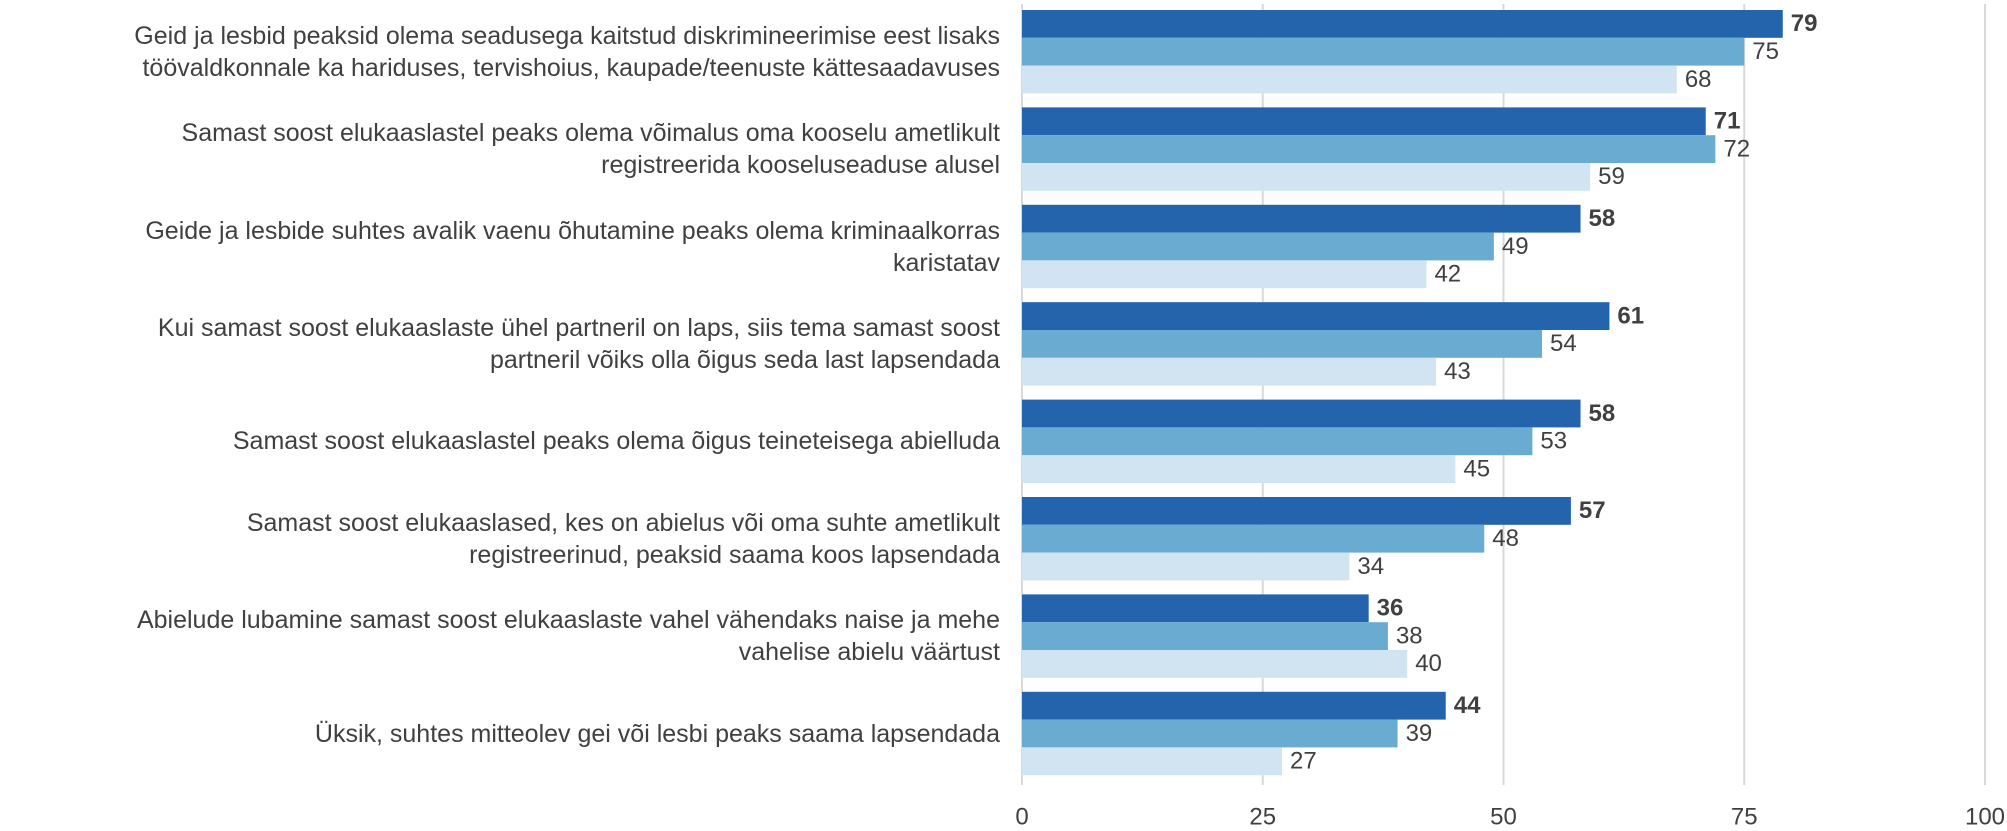 The image size is (2007, 831). I want to click on data-label: 71, so click(1727, 121).